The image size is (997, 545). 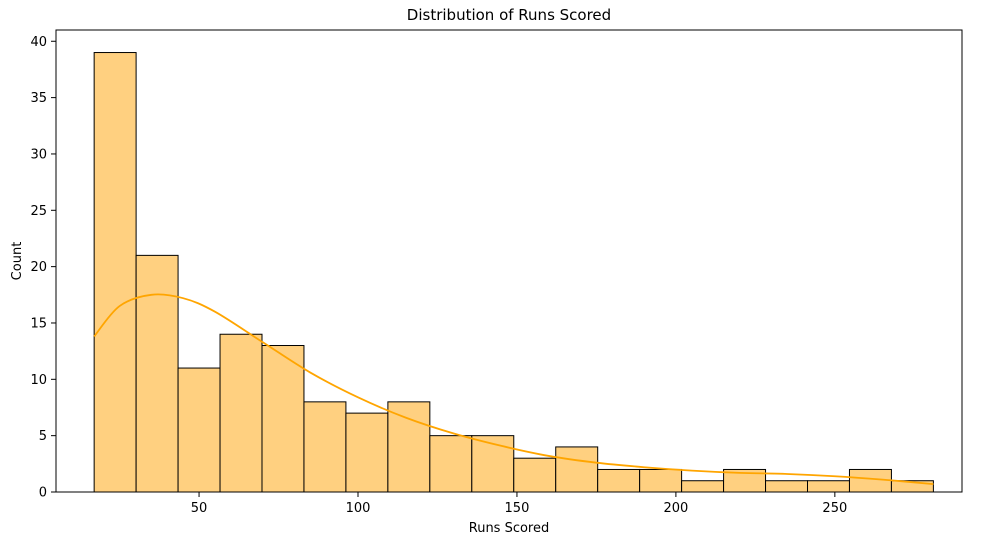 What do you see at coordinates (38, 211) in the screenshot?
I see `y-tick-label: 25` at bounding box center [38, 211].